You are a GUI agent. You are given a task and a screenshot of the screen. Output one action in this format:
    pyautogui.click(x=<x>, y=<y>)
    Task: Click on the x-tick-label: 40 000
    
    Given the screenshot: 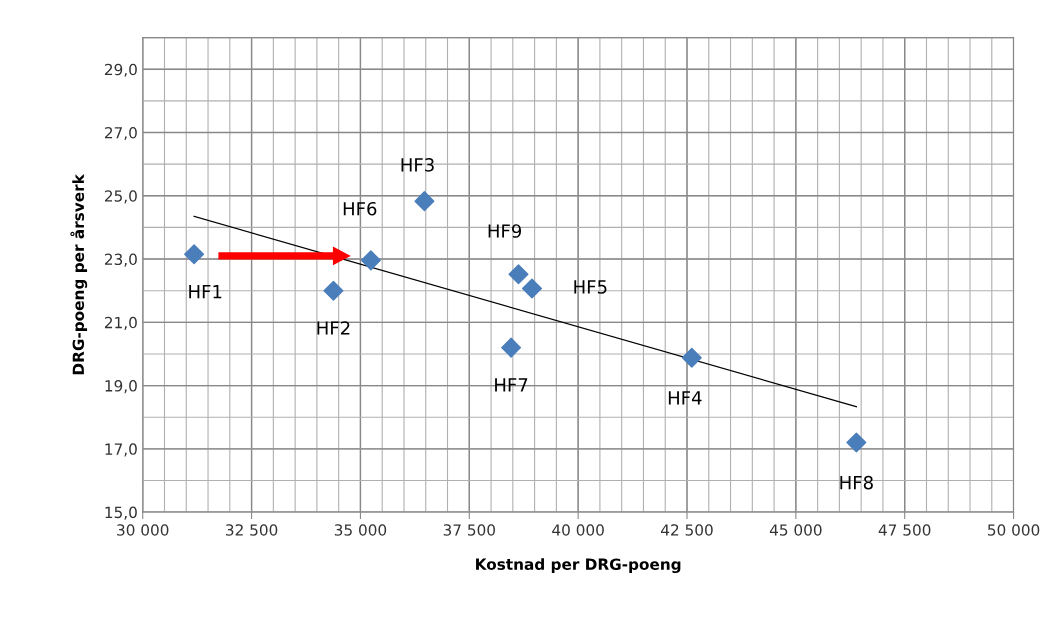 What is the action you would take?
    pyautogui.click(x=578, y=530)
    